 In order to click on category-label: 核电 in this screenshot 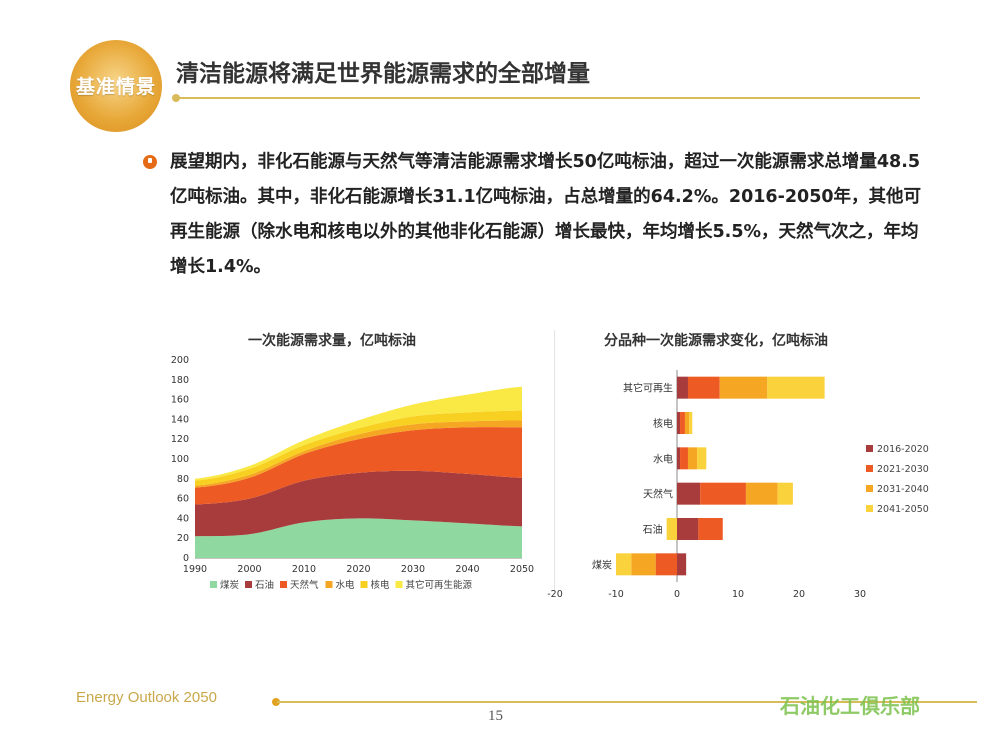, I will do `click(663, 423)`.